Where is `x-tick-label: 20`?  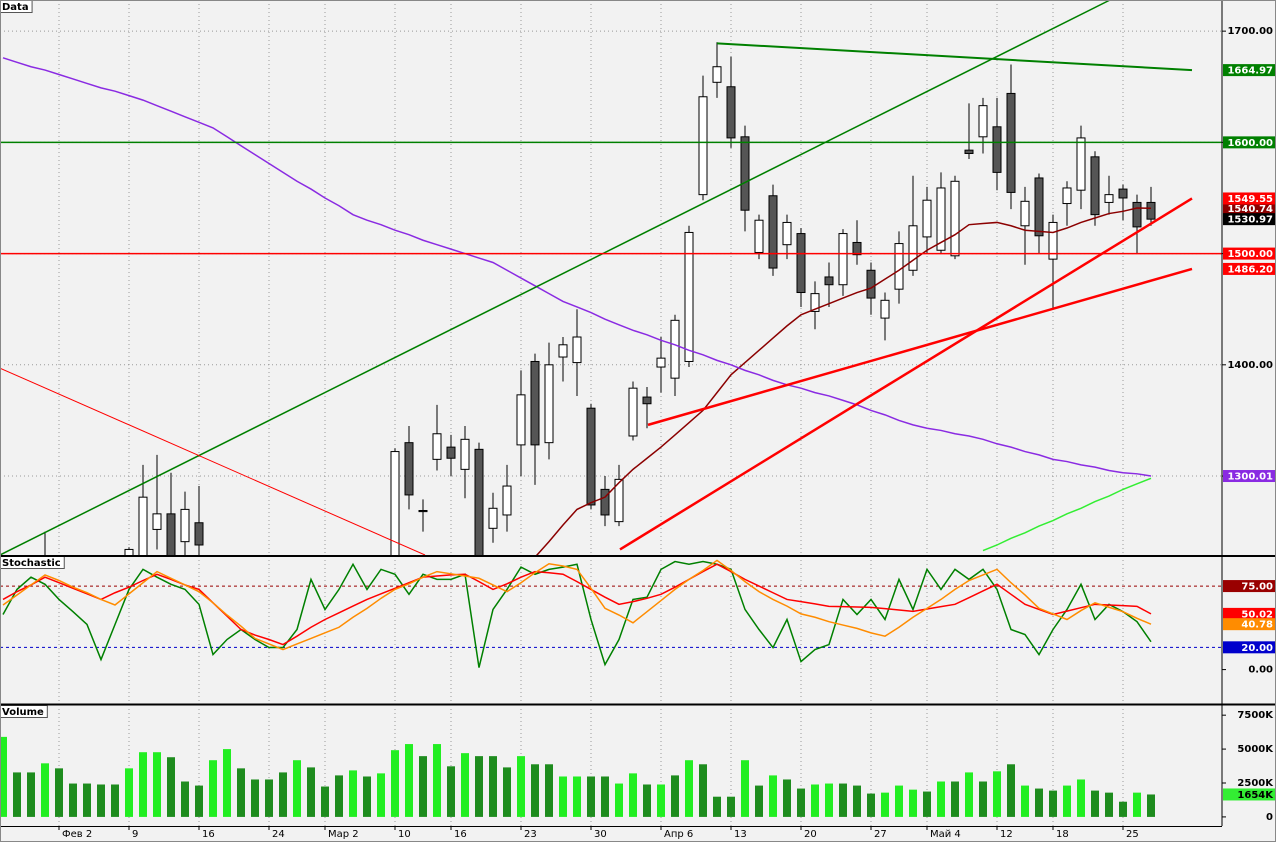 x-tick-label: 20 is located at coordinates (810, 834).